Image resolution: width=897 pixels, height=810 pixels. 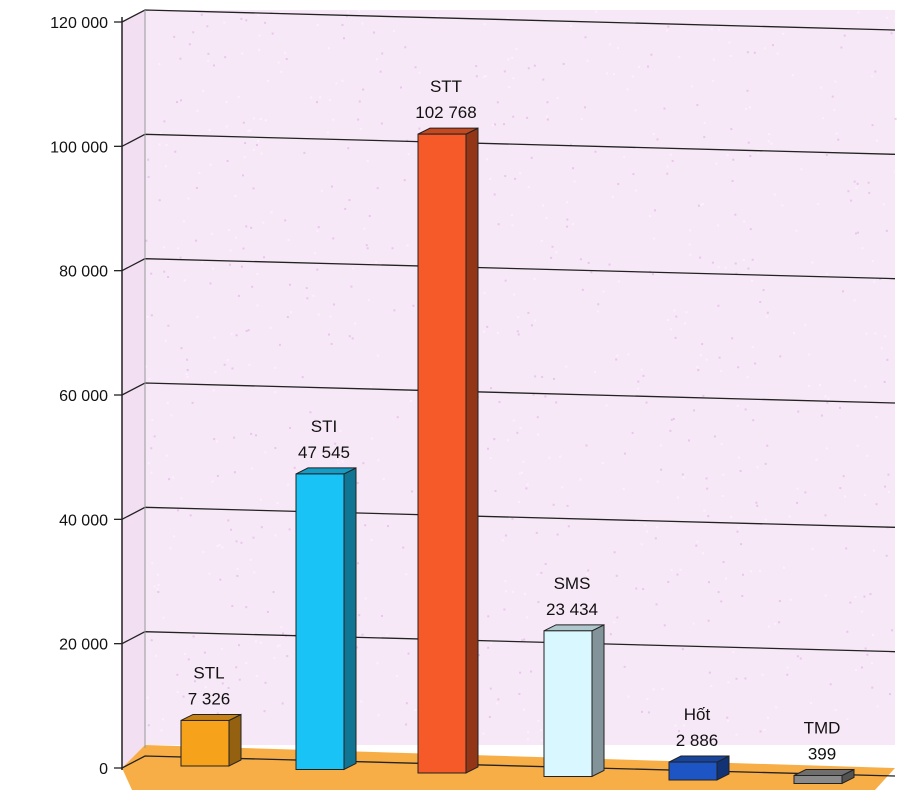 What do you see at coordinates (205, 743) in the screenshot?
I see `bar-stl` at bounding box center [205, 743].